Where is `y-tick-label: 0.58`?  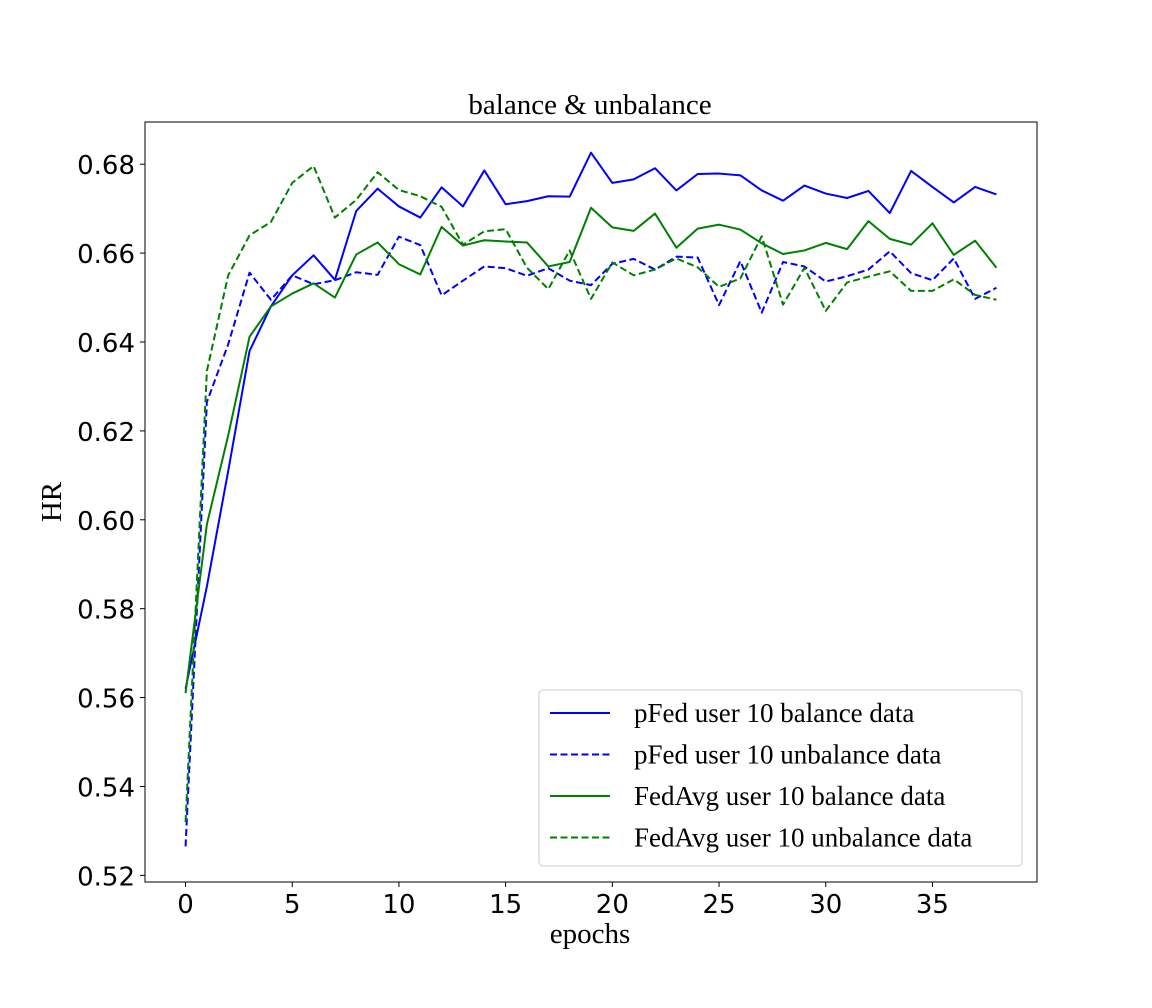
y-tick-label: 0.58 is located at coordinates (106, 611).